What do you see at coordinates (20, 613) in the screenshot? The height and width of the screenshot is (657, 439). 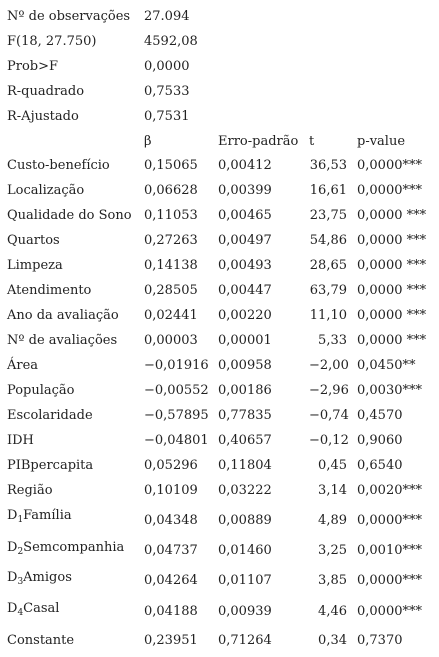 I see `dummy-index: 4` at bounding box center [20, 613].